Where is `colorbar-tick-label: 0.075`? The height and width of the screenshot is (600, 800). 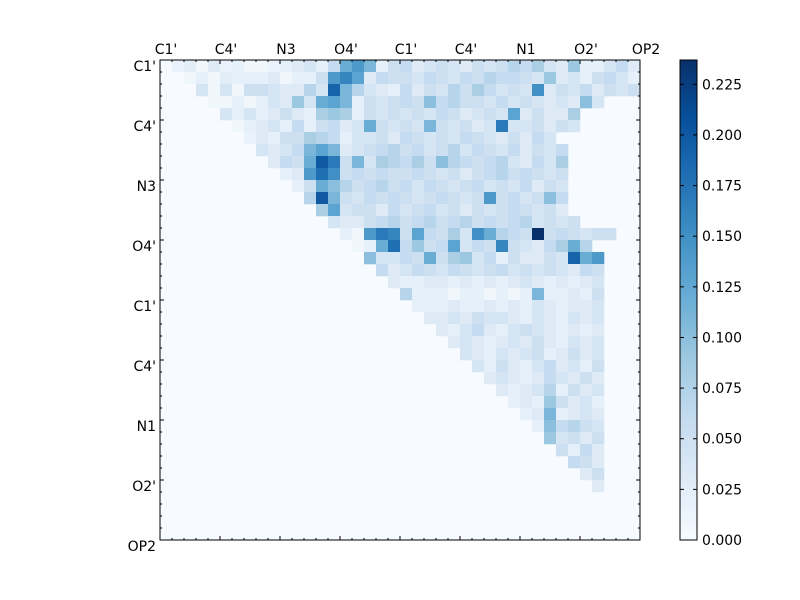
colorbar-tick-label: 0.075 is located at coordinates (722, 389).